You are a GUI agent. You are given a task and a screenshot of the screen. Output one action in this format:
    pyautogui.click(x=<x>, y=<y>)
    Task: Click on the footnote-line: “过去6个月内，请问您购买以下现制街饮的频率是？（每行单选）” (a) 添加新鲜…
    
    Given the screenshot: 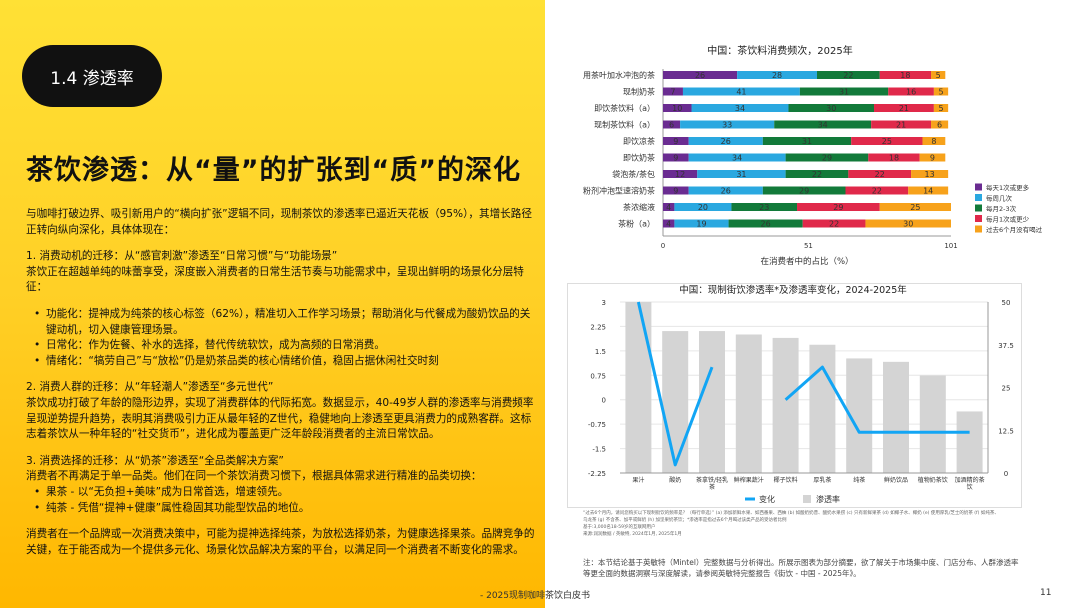 What is the action you would take?
    pyautogui.click(x=791, y=517)
    